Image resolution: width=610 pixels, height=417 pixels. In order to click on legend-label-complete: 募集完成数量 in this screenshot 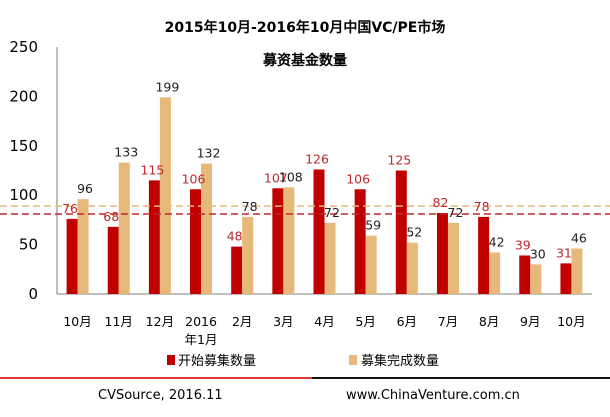, I will do `click(400, 361)`.